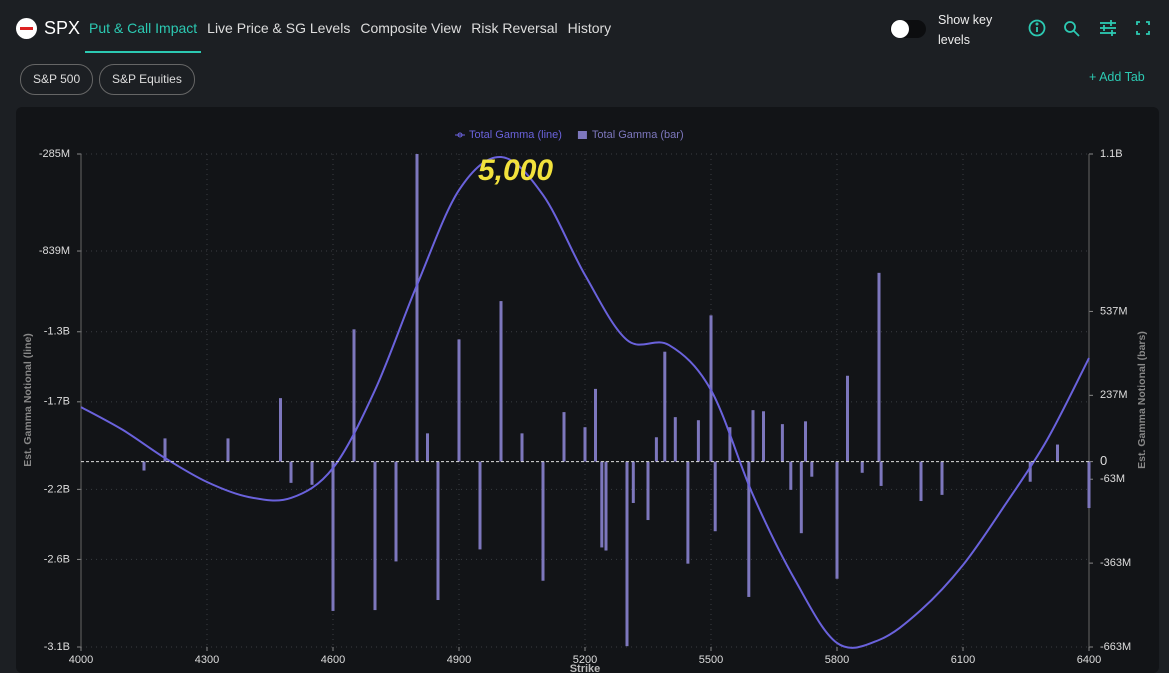  What do you see at coordinates (411, 28) in the screenshot?
I see `tab: Composite View` at bounding box center [411, 28].